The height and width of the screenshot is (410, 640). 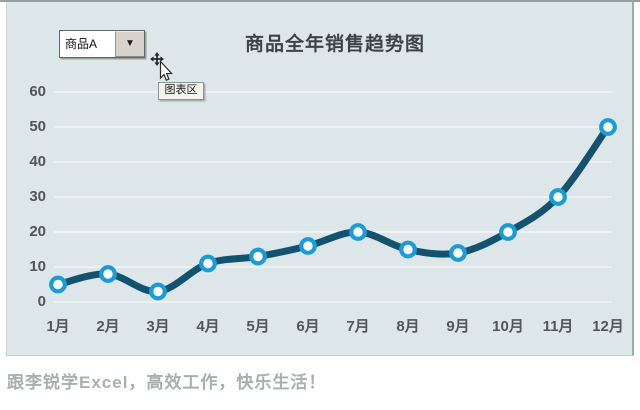 What do you see at coordinates (163, 68) in the screenshot?
I see `move-cursor-icon` at bounding box center [163, 68].